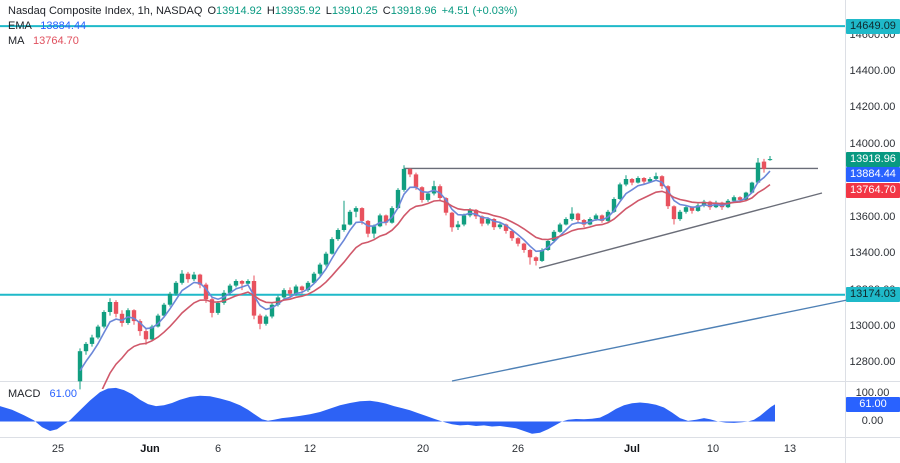  Describe the element at coordinates (386, 11) in the screenshot. I see `close-label: C` at that location.